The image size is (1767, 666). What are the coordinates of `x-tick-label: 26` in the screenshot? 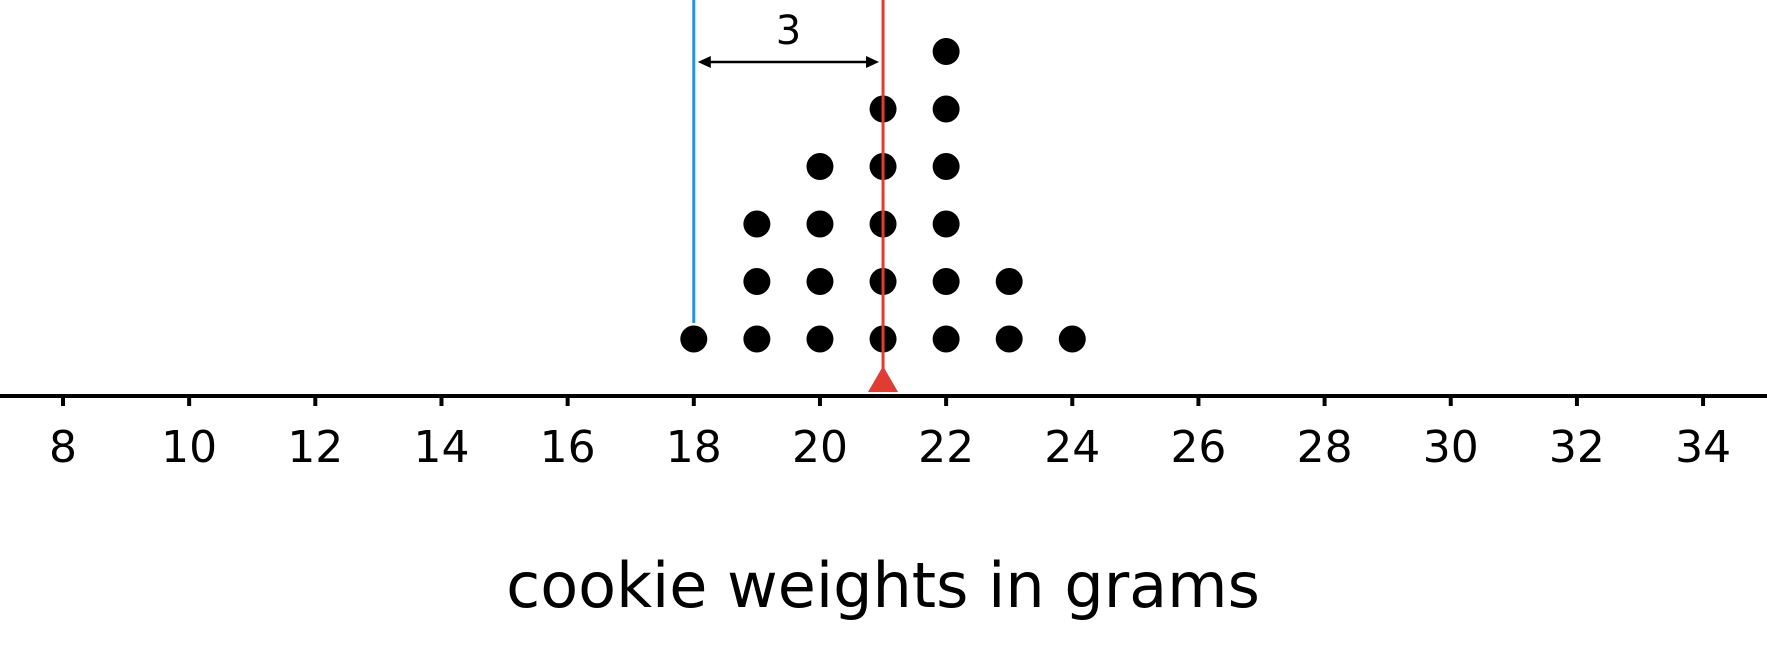 It's located at (1198, 447).